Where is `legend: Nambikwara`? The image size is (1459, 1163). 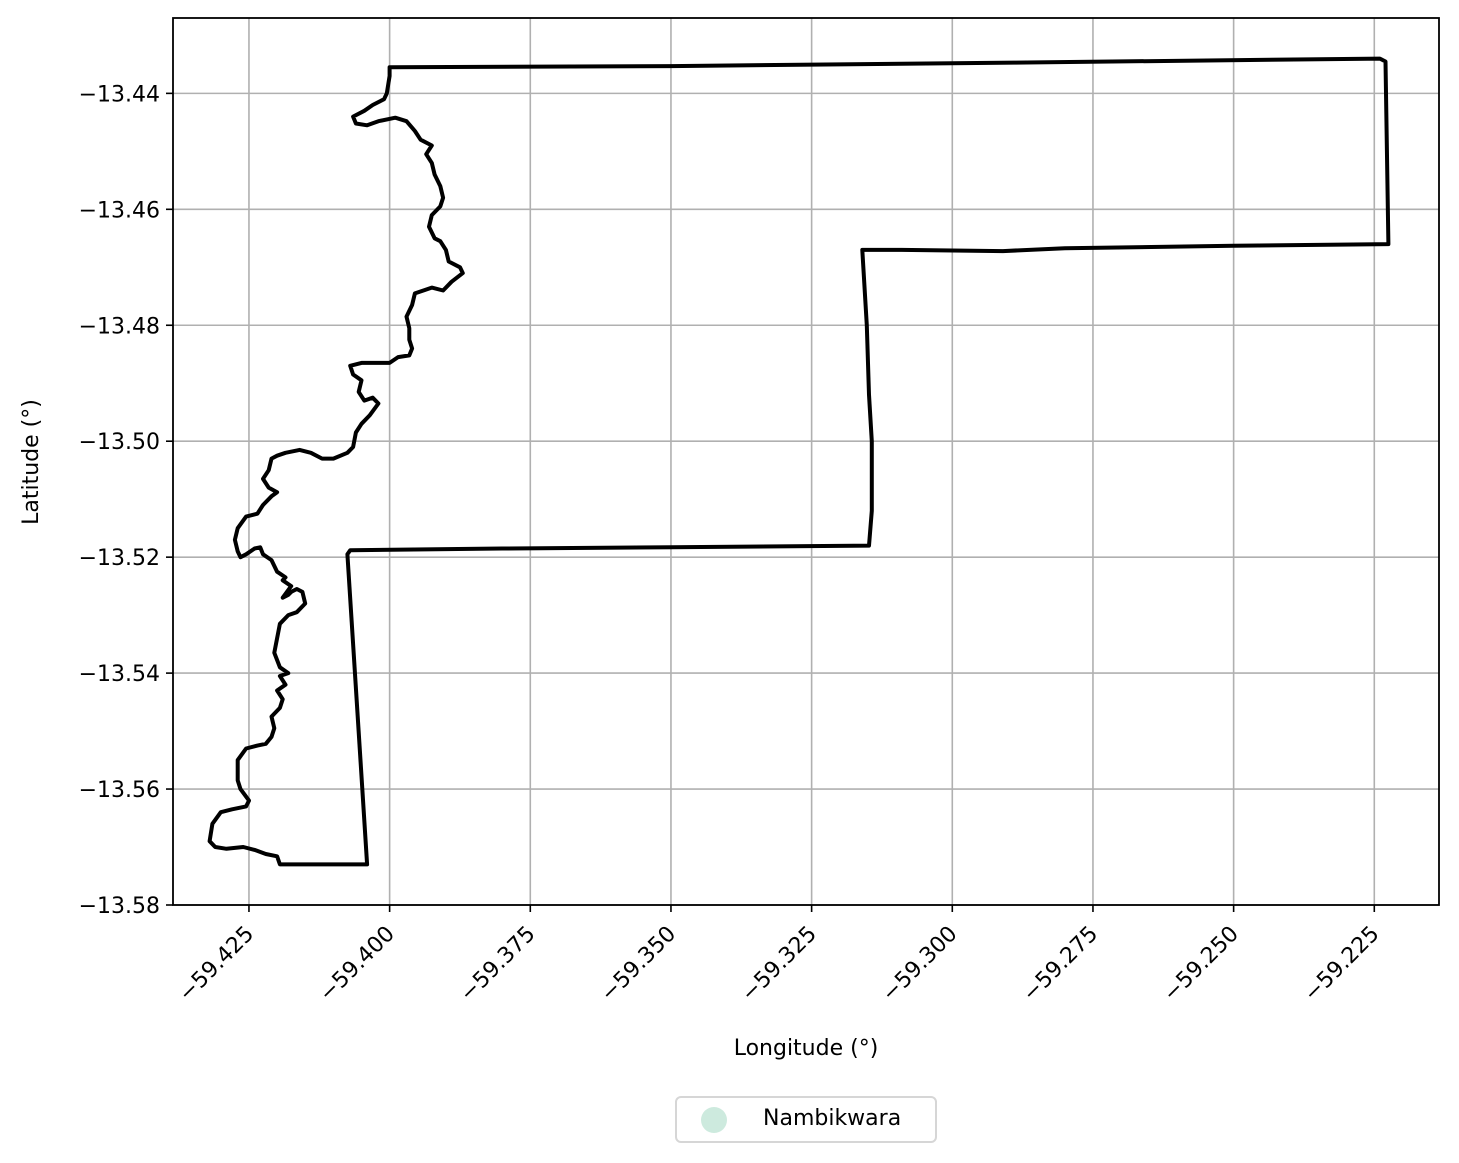 legend: Nambikwara is located at coordinates (806, 1119).